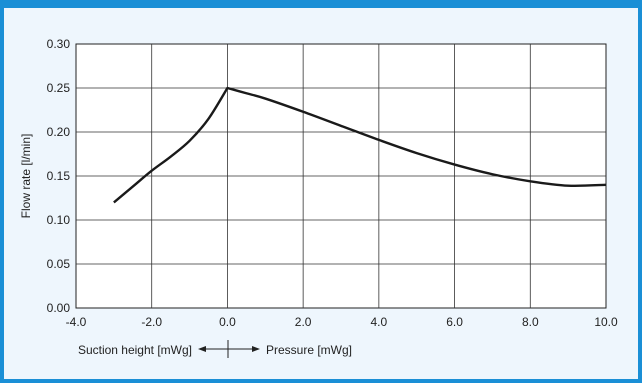  Describe the element at coordinates (303, 322) in the screenshot. I see `x-tick-label: 2.0` at that location.